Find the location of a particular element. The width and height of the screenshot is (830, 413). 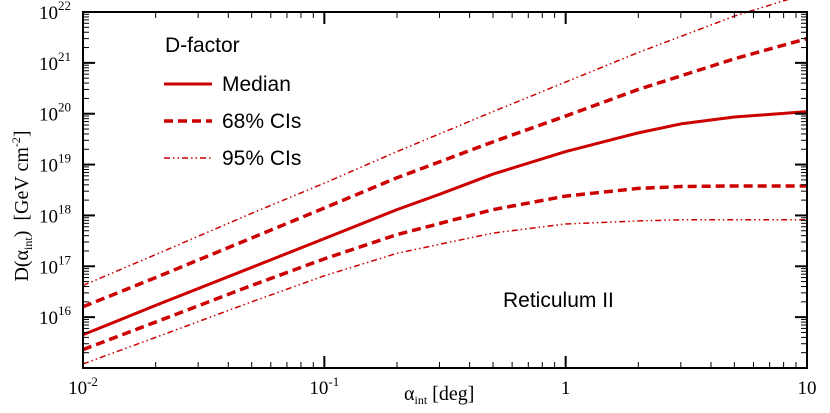

y-tick-label: 1019 is located at coordinates (55, 164).